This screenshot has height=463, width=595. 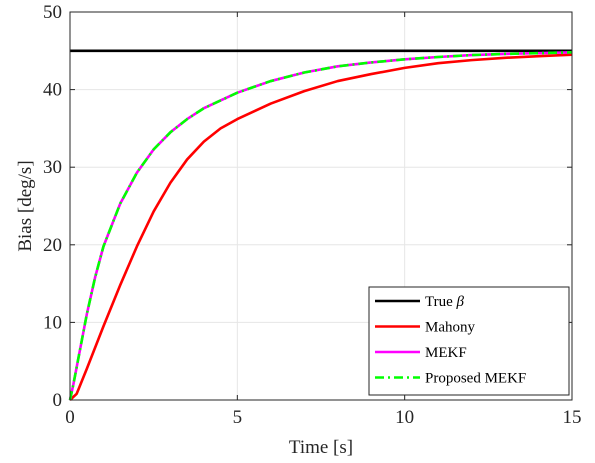 What do you see at coordinates (238, 417) in the screenshot?
I see `x-tick-label: 5` at bounding box center [238, 417].